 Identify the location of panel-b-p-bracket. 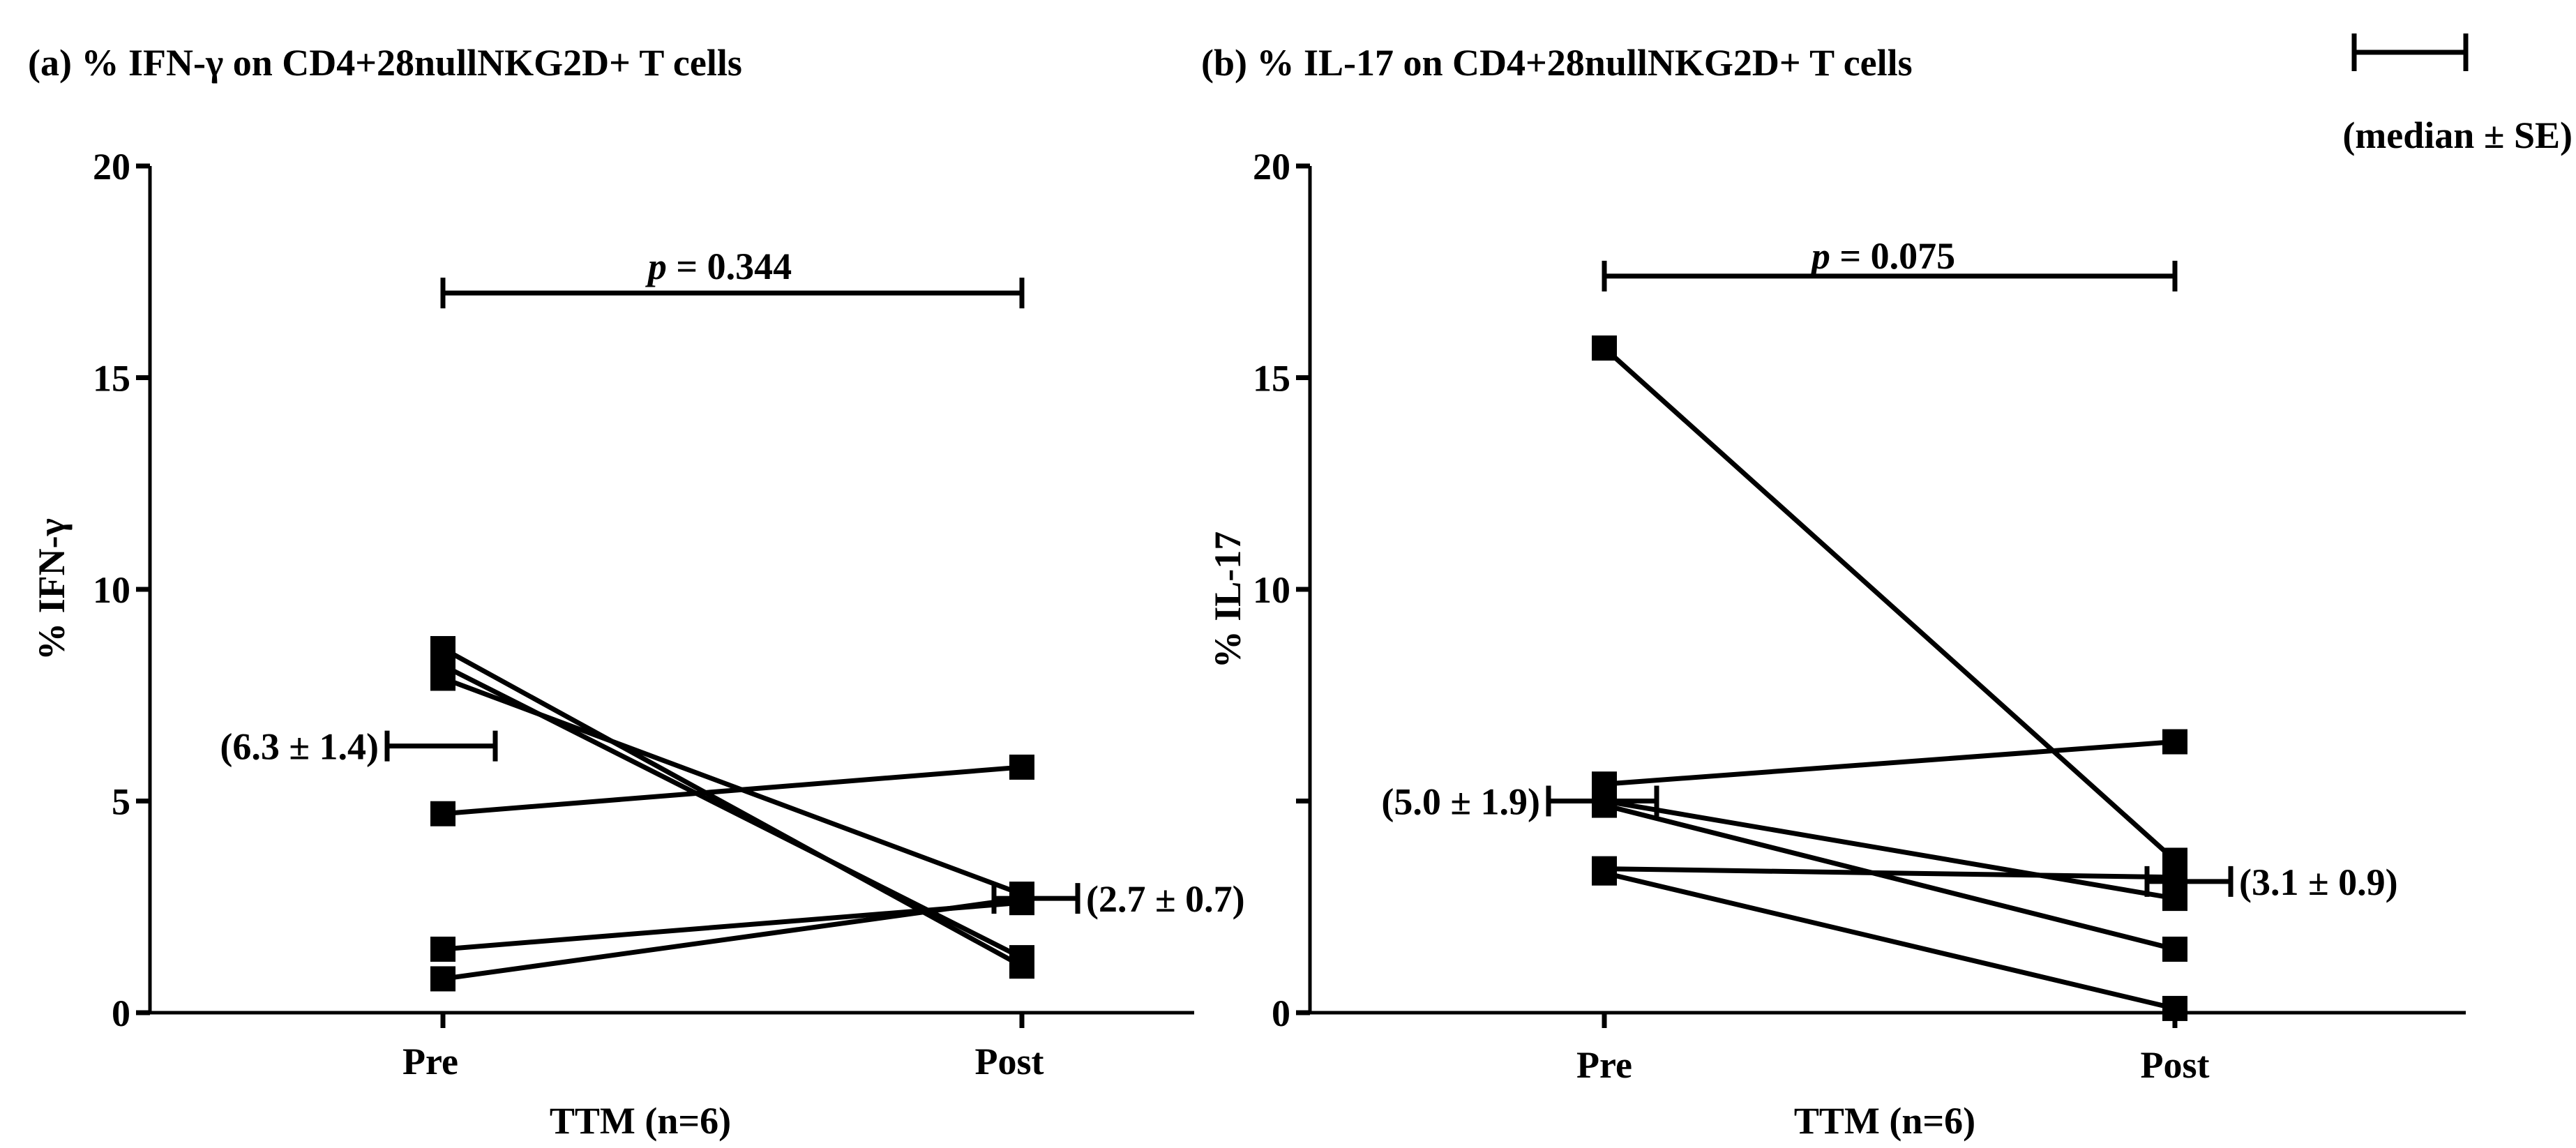
(1890, 276).